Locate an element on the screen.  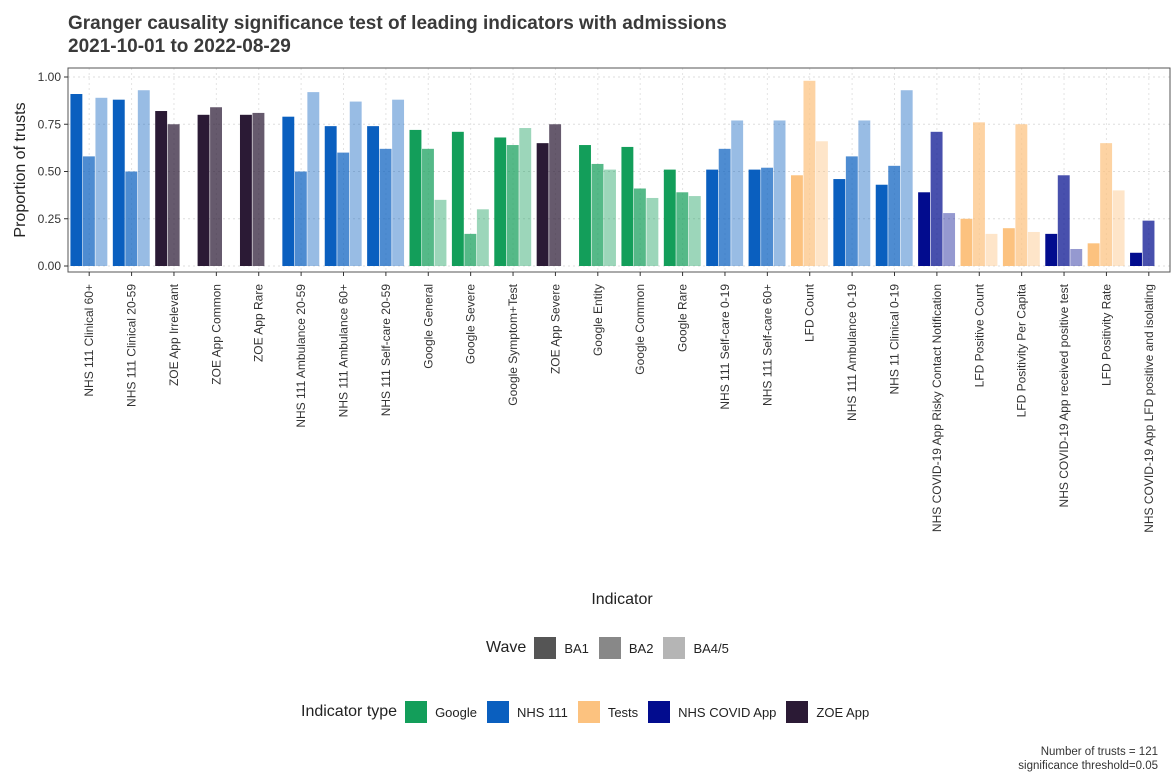
x-tick-label: Google Rare is located at coordinates (683, 318).